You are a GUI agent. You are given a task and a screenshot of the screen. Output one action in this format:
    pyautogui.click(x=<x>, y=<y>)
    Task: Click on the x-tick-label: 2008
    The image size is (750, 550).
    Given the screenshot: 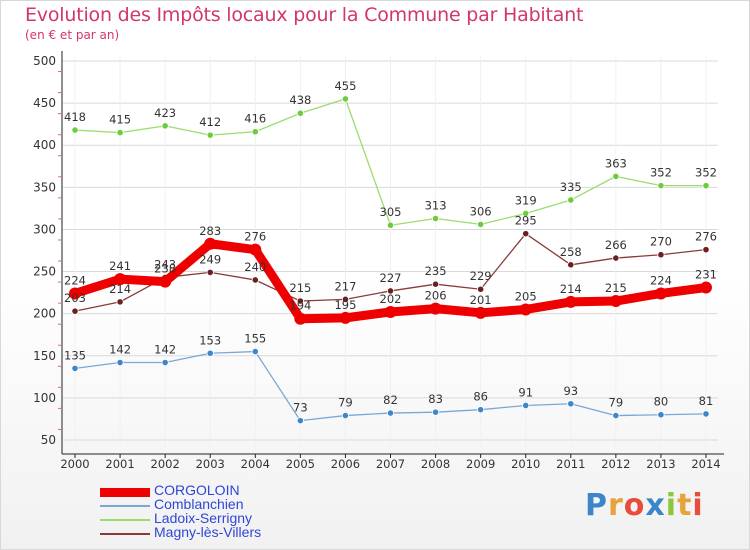 What is the action you would take?
    pyautogui.click(x=435, y=464)
    